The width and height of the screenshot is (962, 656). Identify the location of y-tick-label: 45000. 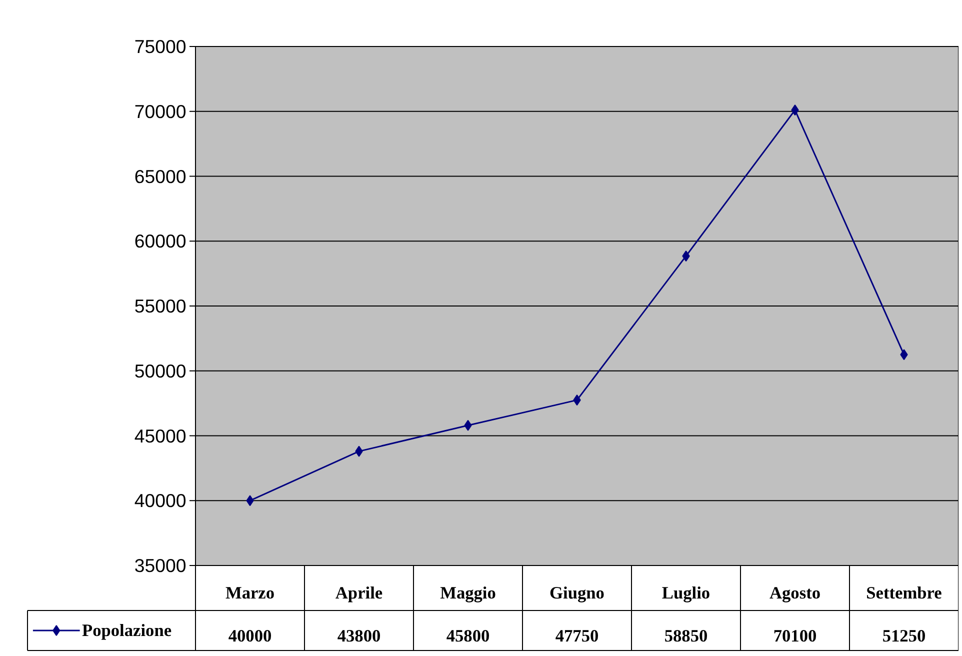
(160, 435).